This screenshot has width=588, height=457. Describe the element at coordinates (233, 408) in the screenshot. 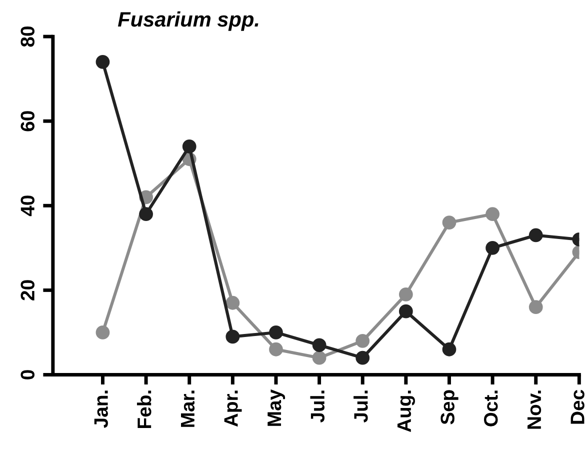

I see `x-tick-label: Apr.` at that location.